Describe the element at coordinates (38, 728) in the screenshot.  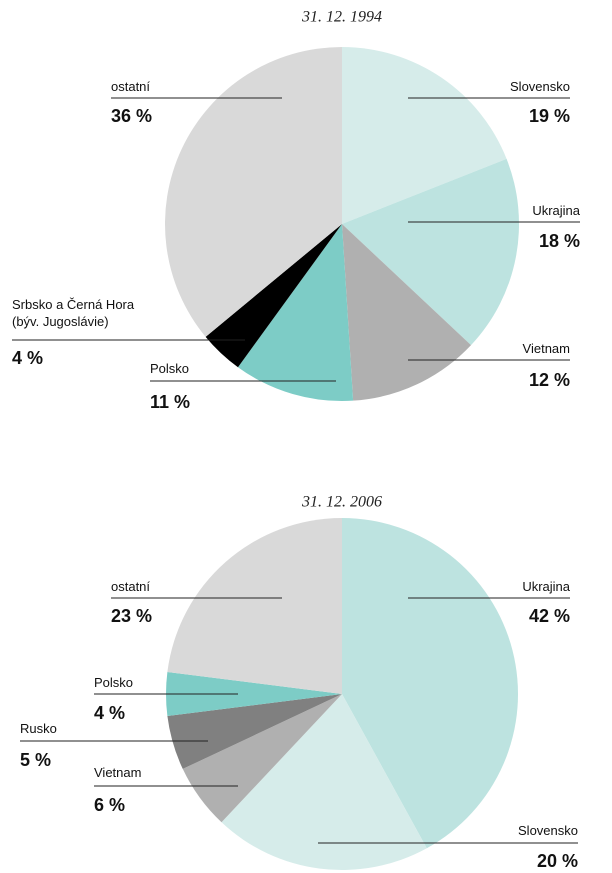
I see `slice-label: Rusko` at that location.